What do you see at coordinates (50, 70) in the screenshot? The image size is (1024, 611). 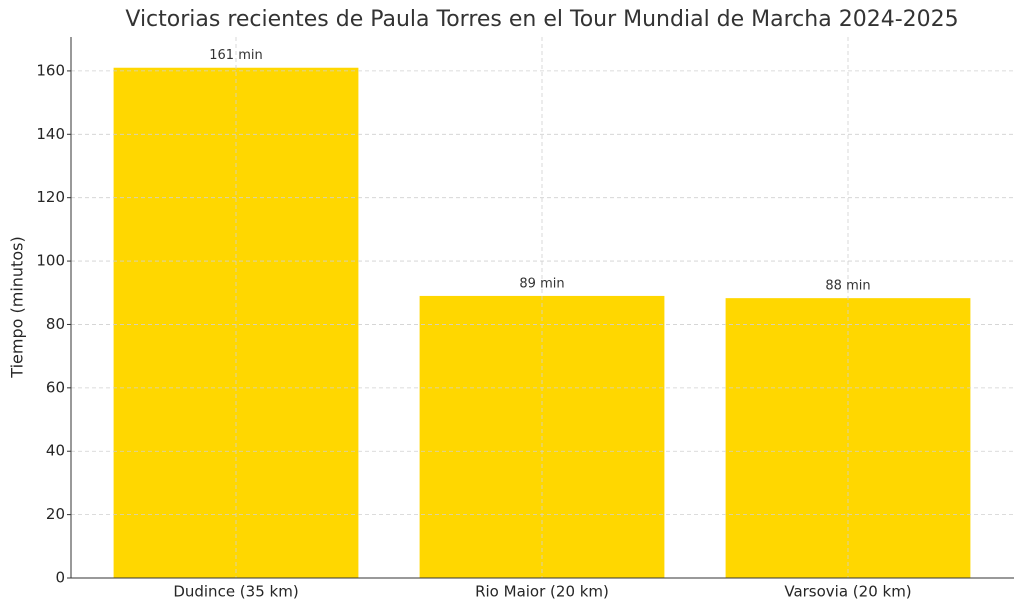 I see `y-tick-label: 160` at bounding box center [50, 70].